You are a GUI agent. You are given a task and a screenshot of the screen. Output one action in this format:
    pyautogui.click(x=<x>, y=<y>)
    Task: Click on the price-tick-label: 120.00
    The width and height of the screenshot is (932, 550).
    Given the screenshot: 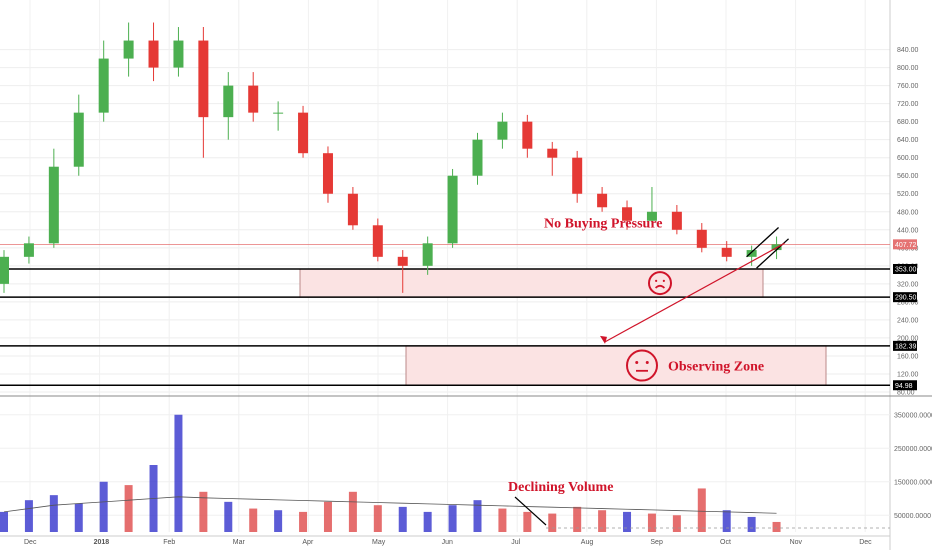 What is the action you would take?
    pyautogui.click(x=908, y=374)
    